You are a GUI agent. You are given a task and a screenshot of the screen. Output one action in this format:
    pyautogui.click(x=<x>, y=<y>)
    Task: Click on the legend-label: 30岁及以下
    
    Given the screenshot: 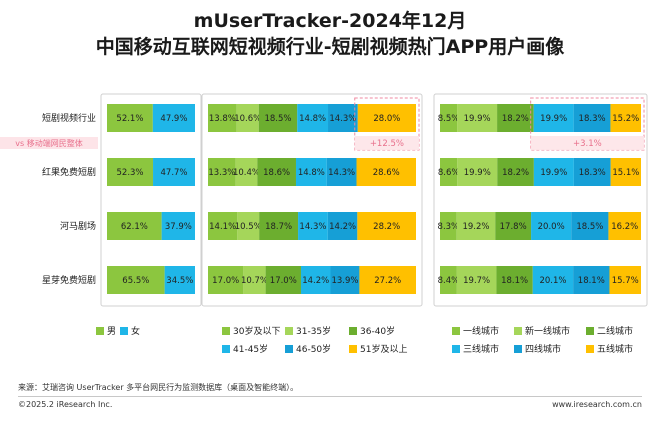 What is the action you would take?
    pyautogui.click(x=256, y=331)
    